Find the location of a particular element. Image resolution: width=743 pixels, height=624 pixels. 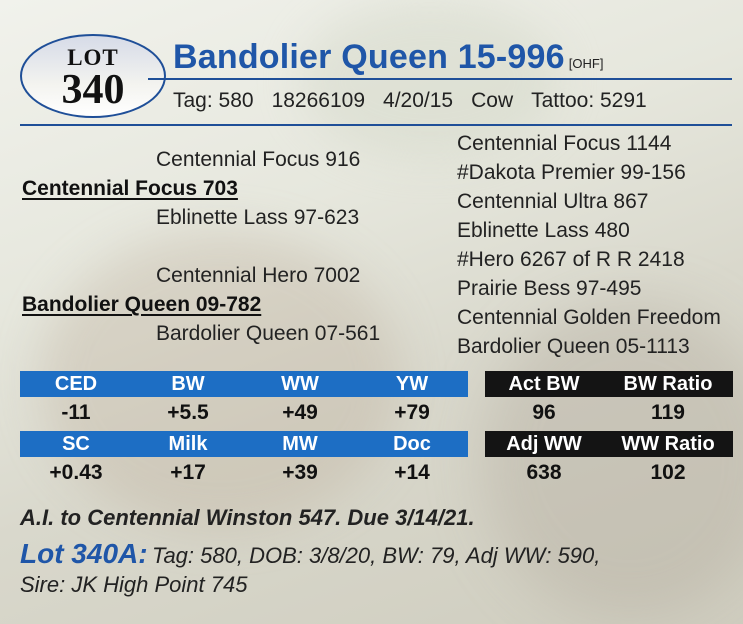

pedigree-dam-dam: Bardolier Queen 07-561 is located at coordinates (268, 333).